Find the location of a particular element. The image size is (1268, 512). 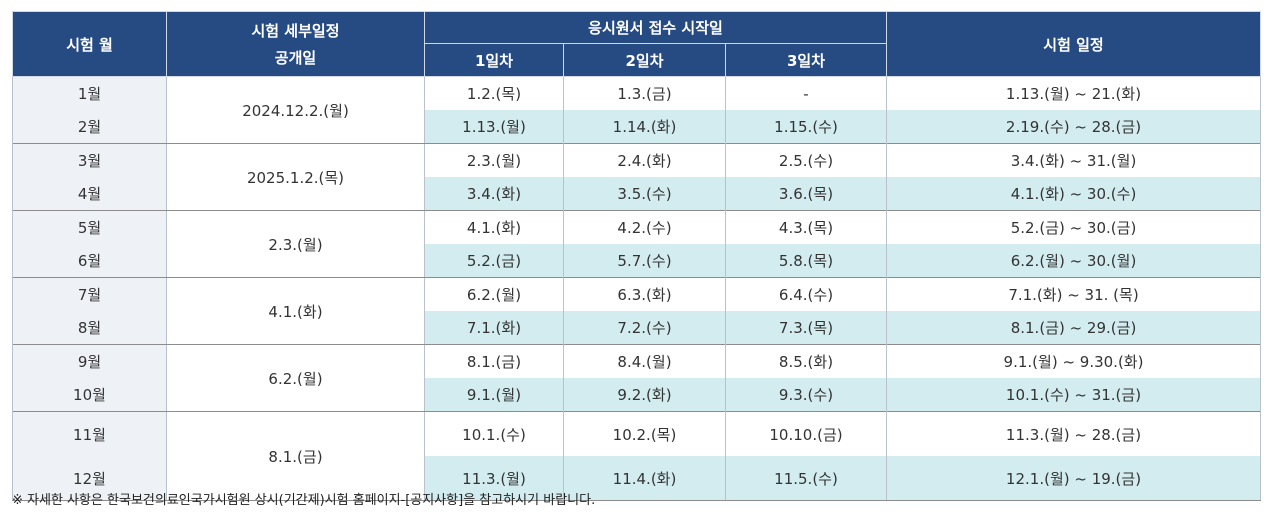

exam-period-cell: 2.19.(수) ~ 28.(금) is located at coordinates (1073, 127).